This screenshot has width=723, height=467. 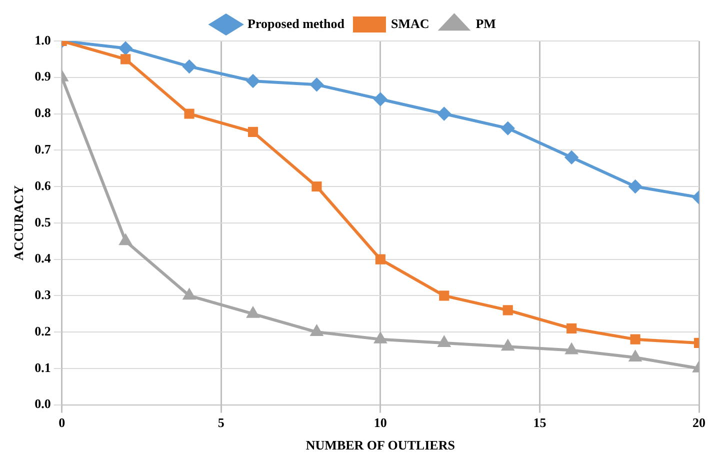 What do you see at coordinates (410, 23) in the screenshot?
I see `legend-label: SMAC` at bounding box center [410, 23].